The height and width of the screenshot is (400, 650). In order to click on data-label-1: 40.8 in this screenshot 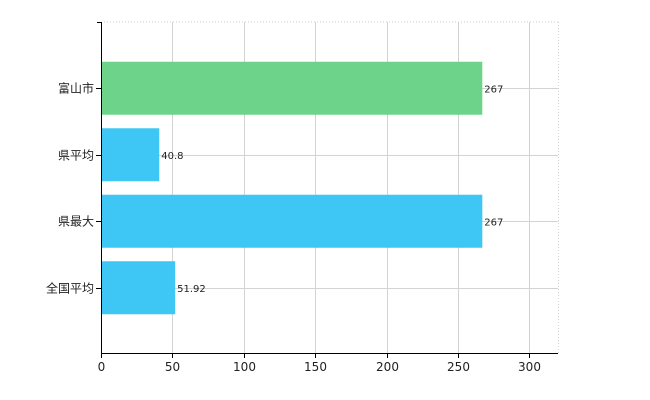, I will do `click(172, 156)`.